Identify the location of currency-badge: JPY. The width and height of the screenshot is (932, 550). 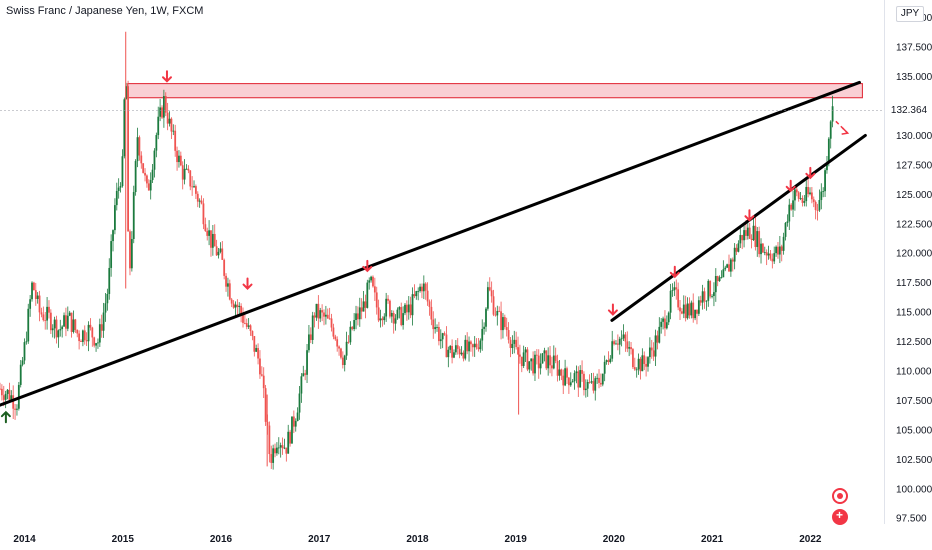
(910, 14).